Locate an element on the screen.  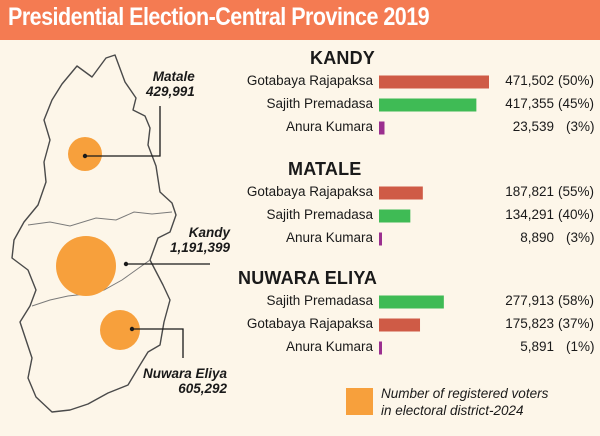
matale-voters: 429,991 is located at coordinates (170, 91).